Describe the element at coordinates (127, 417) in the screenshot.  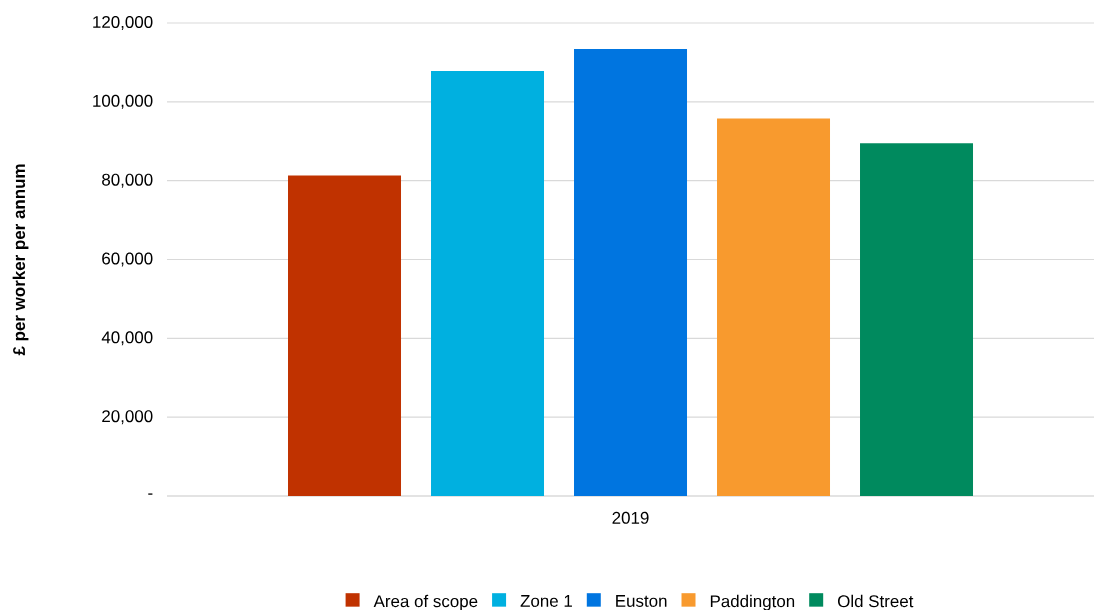
I see `y-tick-label: 20,000` at that location.